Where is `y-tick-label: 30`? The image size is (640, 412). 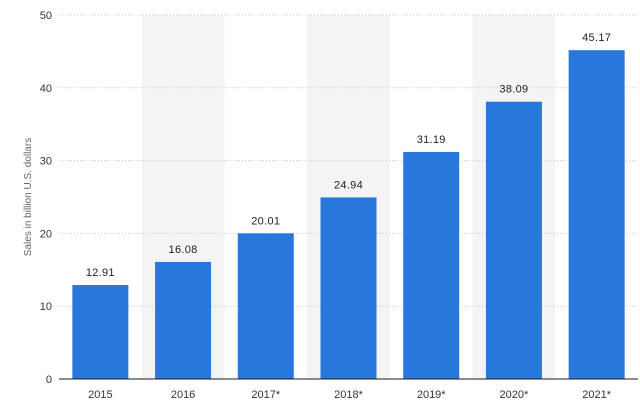
y-tick-label: 30 is located at coordinates (46, 162).